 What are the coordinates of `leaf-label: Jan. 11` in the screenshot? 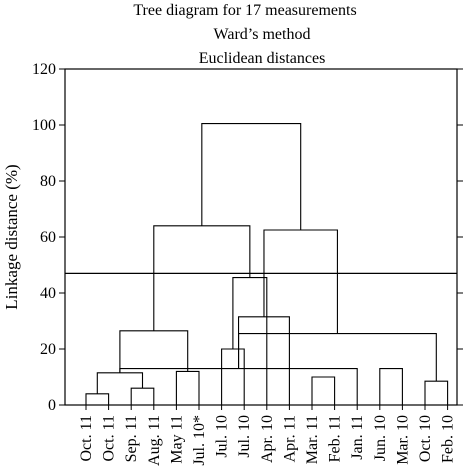 It's located at (357, 437).